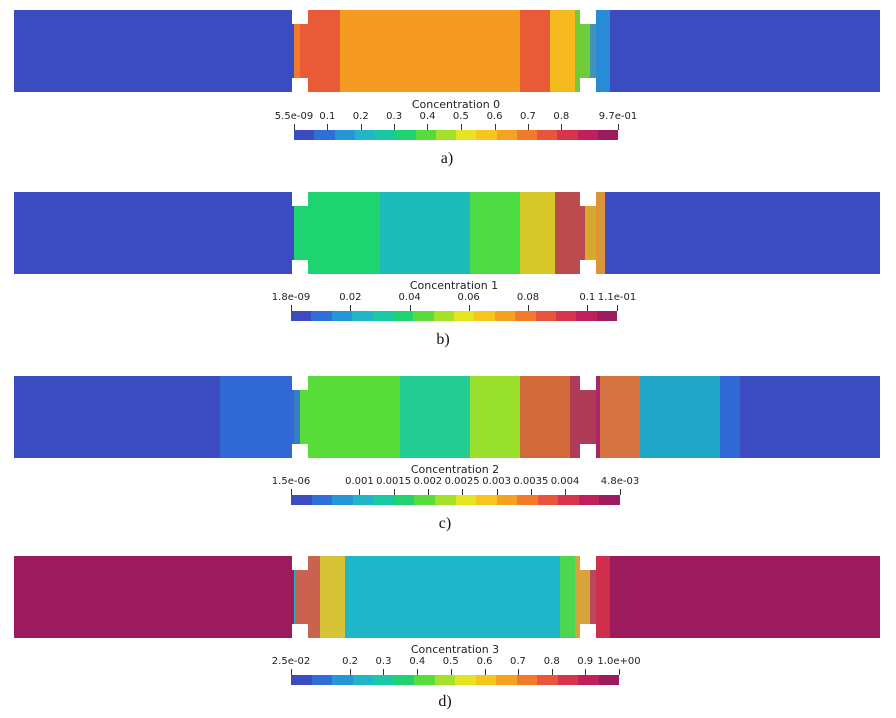 Image resolution: width=896 pixels, height=718 pixels. I want to click on tick-label: 2.5e-02, so click(291, 661).